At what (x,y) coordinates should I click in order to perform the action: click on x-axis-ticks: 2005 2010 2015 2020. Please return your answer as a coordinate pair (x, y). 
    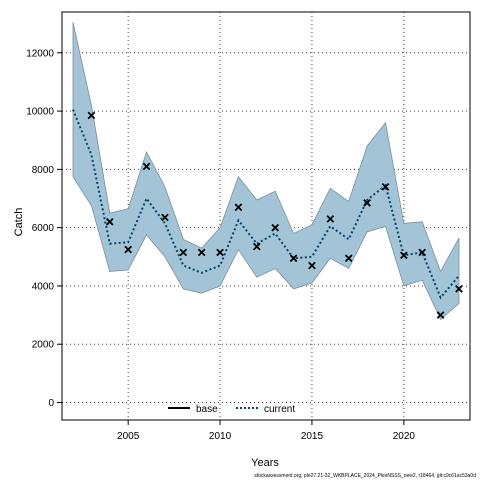
    Looking at the image, I should click on (266, 431).